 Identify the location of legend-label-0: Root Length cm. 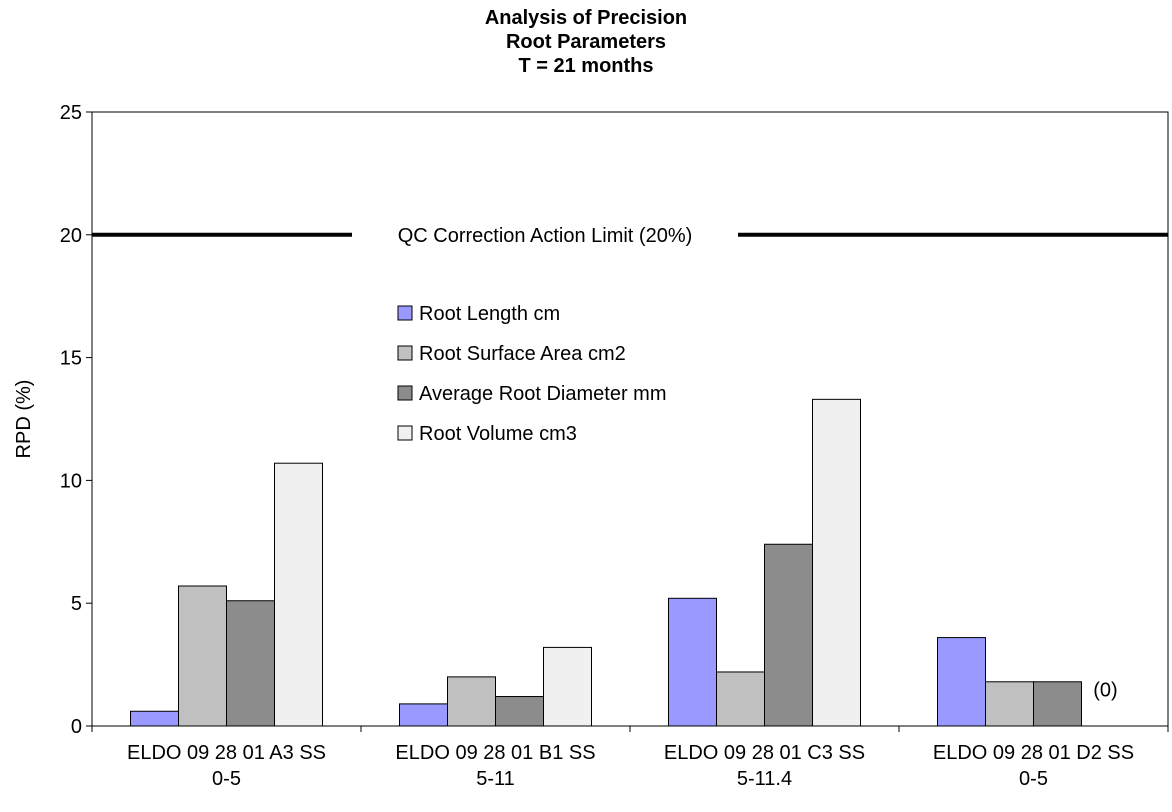
(489, 314).